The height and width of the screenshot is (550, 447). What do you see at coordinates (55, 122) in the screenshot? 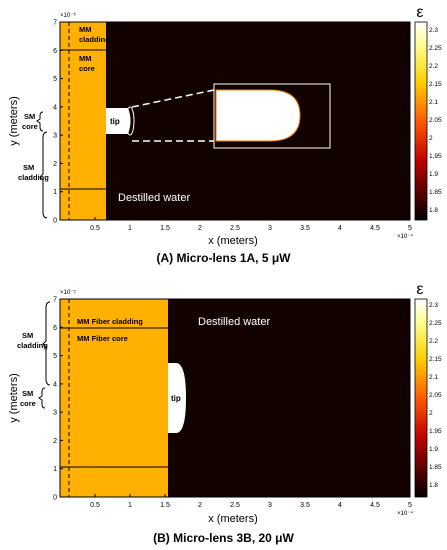
I see `y-tick-labels: 0 1 2 3 4 5 6 7` at bounding box center [55, 122].